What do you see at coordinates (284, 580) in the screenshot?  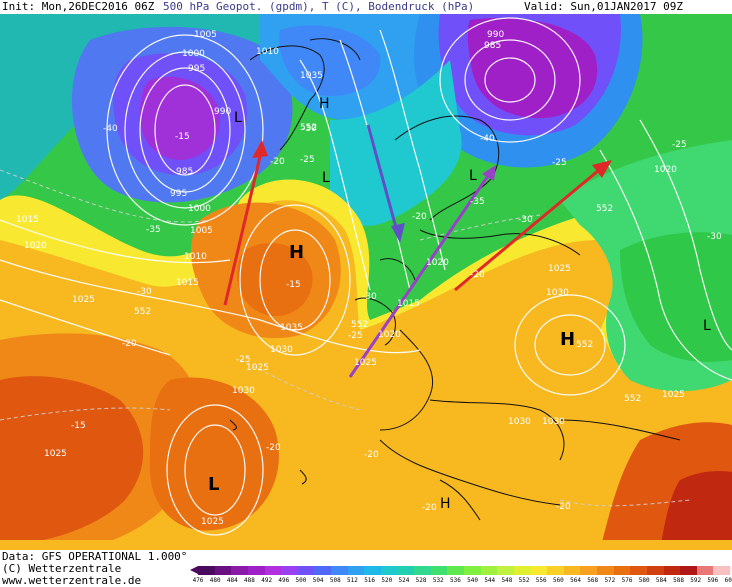 I see `scale-label: 496` at bounding box center [284, 580].